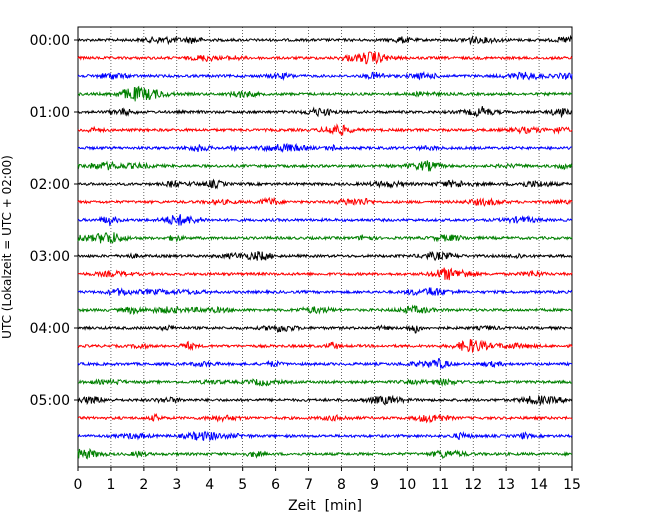 This screenshot has height=520, width=650. Describe the element at coordinates (407, 485) in the screenshot. I see `x-tick-label: 10` at that location.